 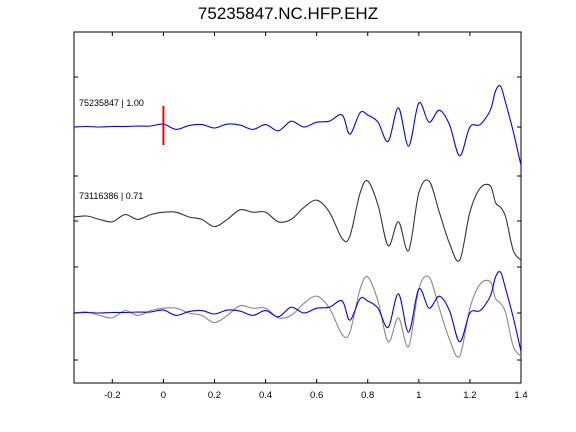 I want to click on trace-secondary-line, so click(x=297, y=220).